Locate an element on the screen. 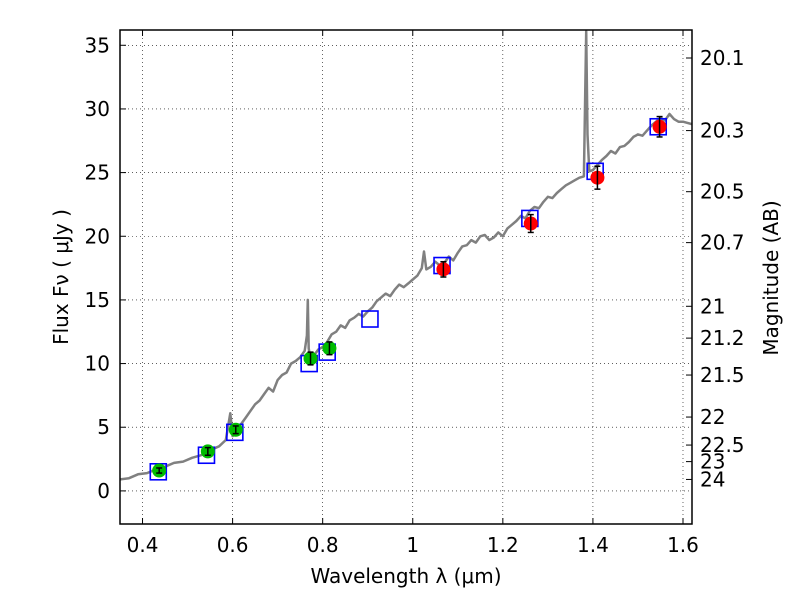  y2-tick-label: 20.1 is located at coordinates (722, 58).